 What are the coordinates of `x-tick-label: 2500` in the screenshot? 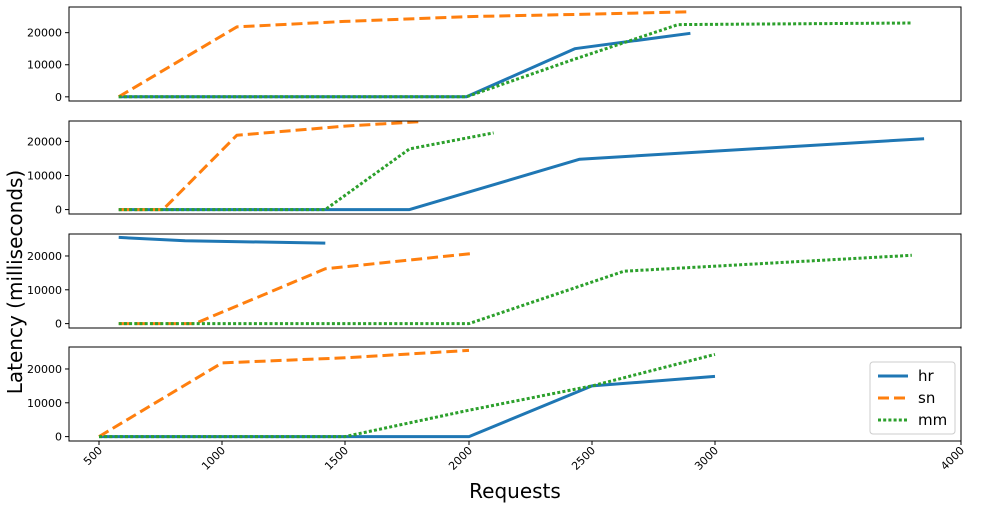 It's located at (583, 458).